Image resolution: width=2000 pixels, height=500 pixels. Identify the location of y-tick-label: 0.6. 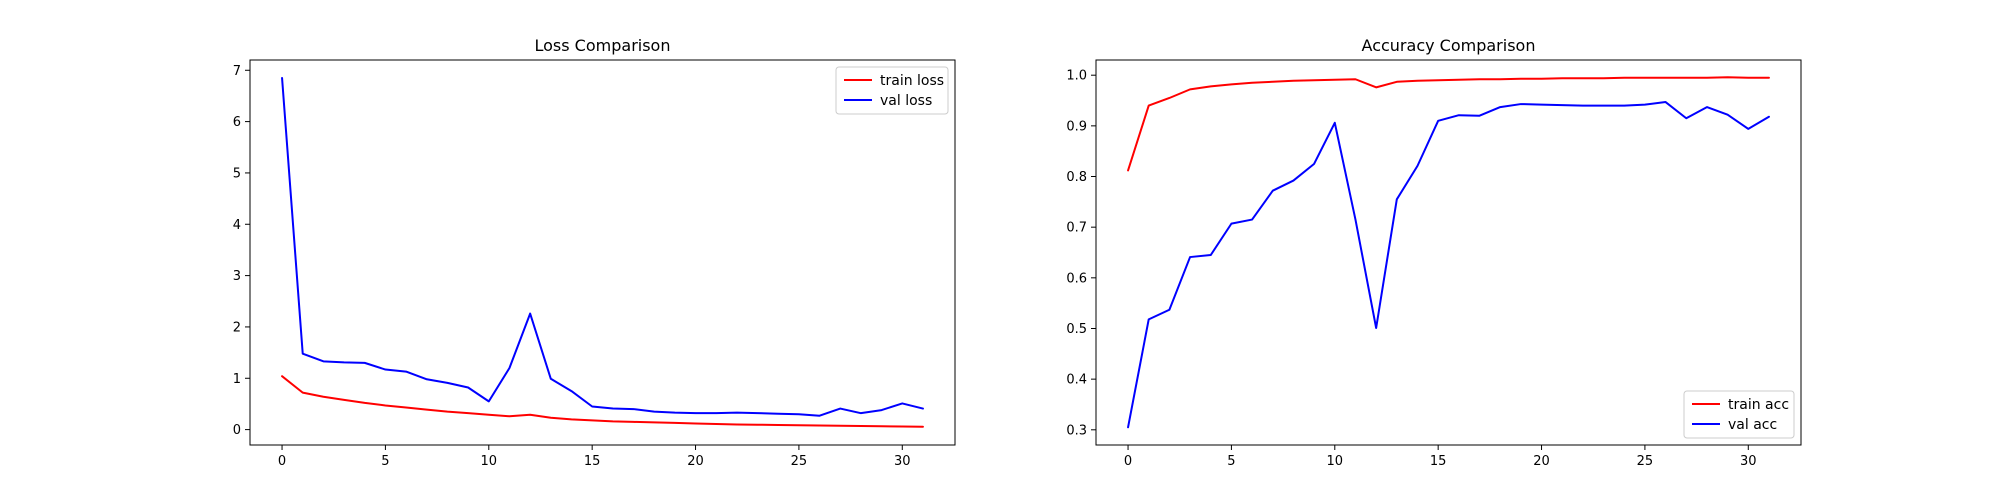
(1076, 278).